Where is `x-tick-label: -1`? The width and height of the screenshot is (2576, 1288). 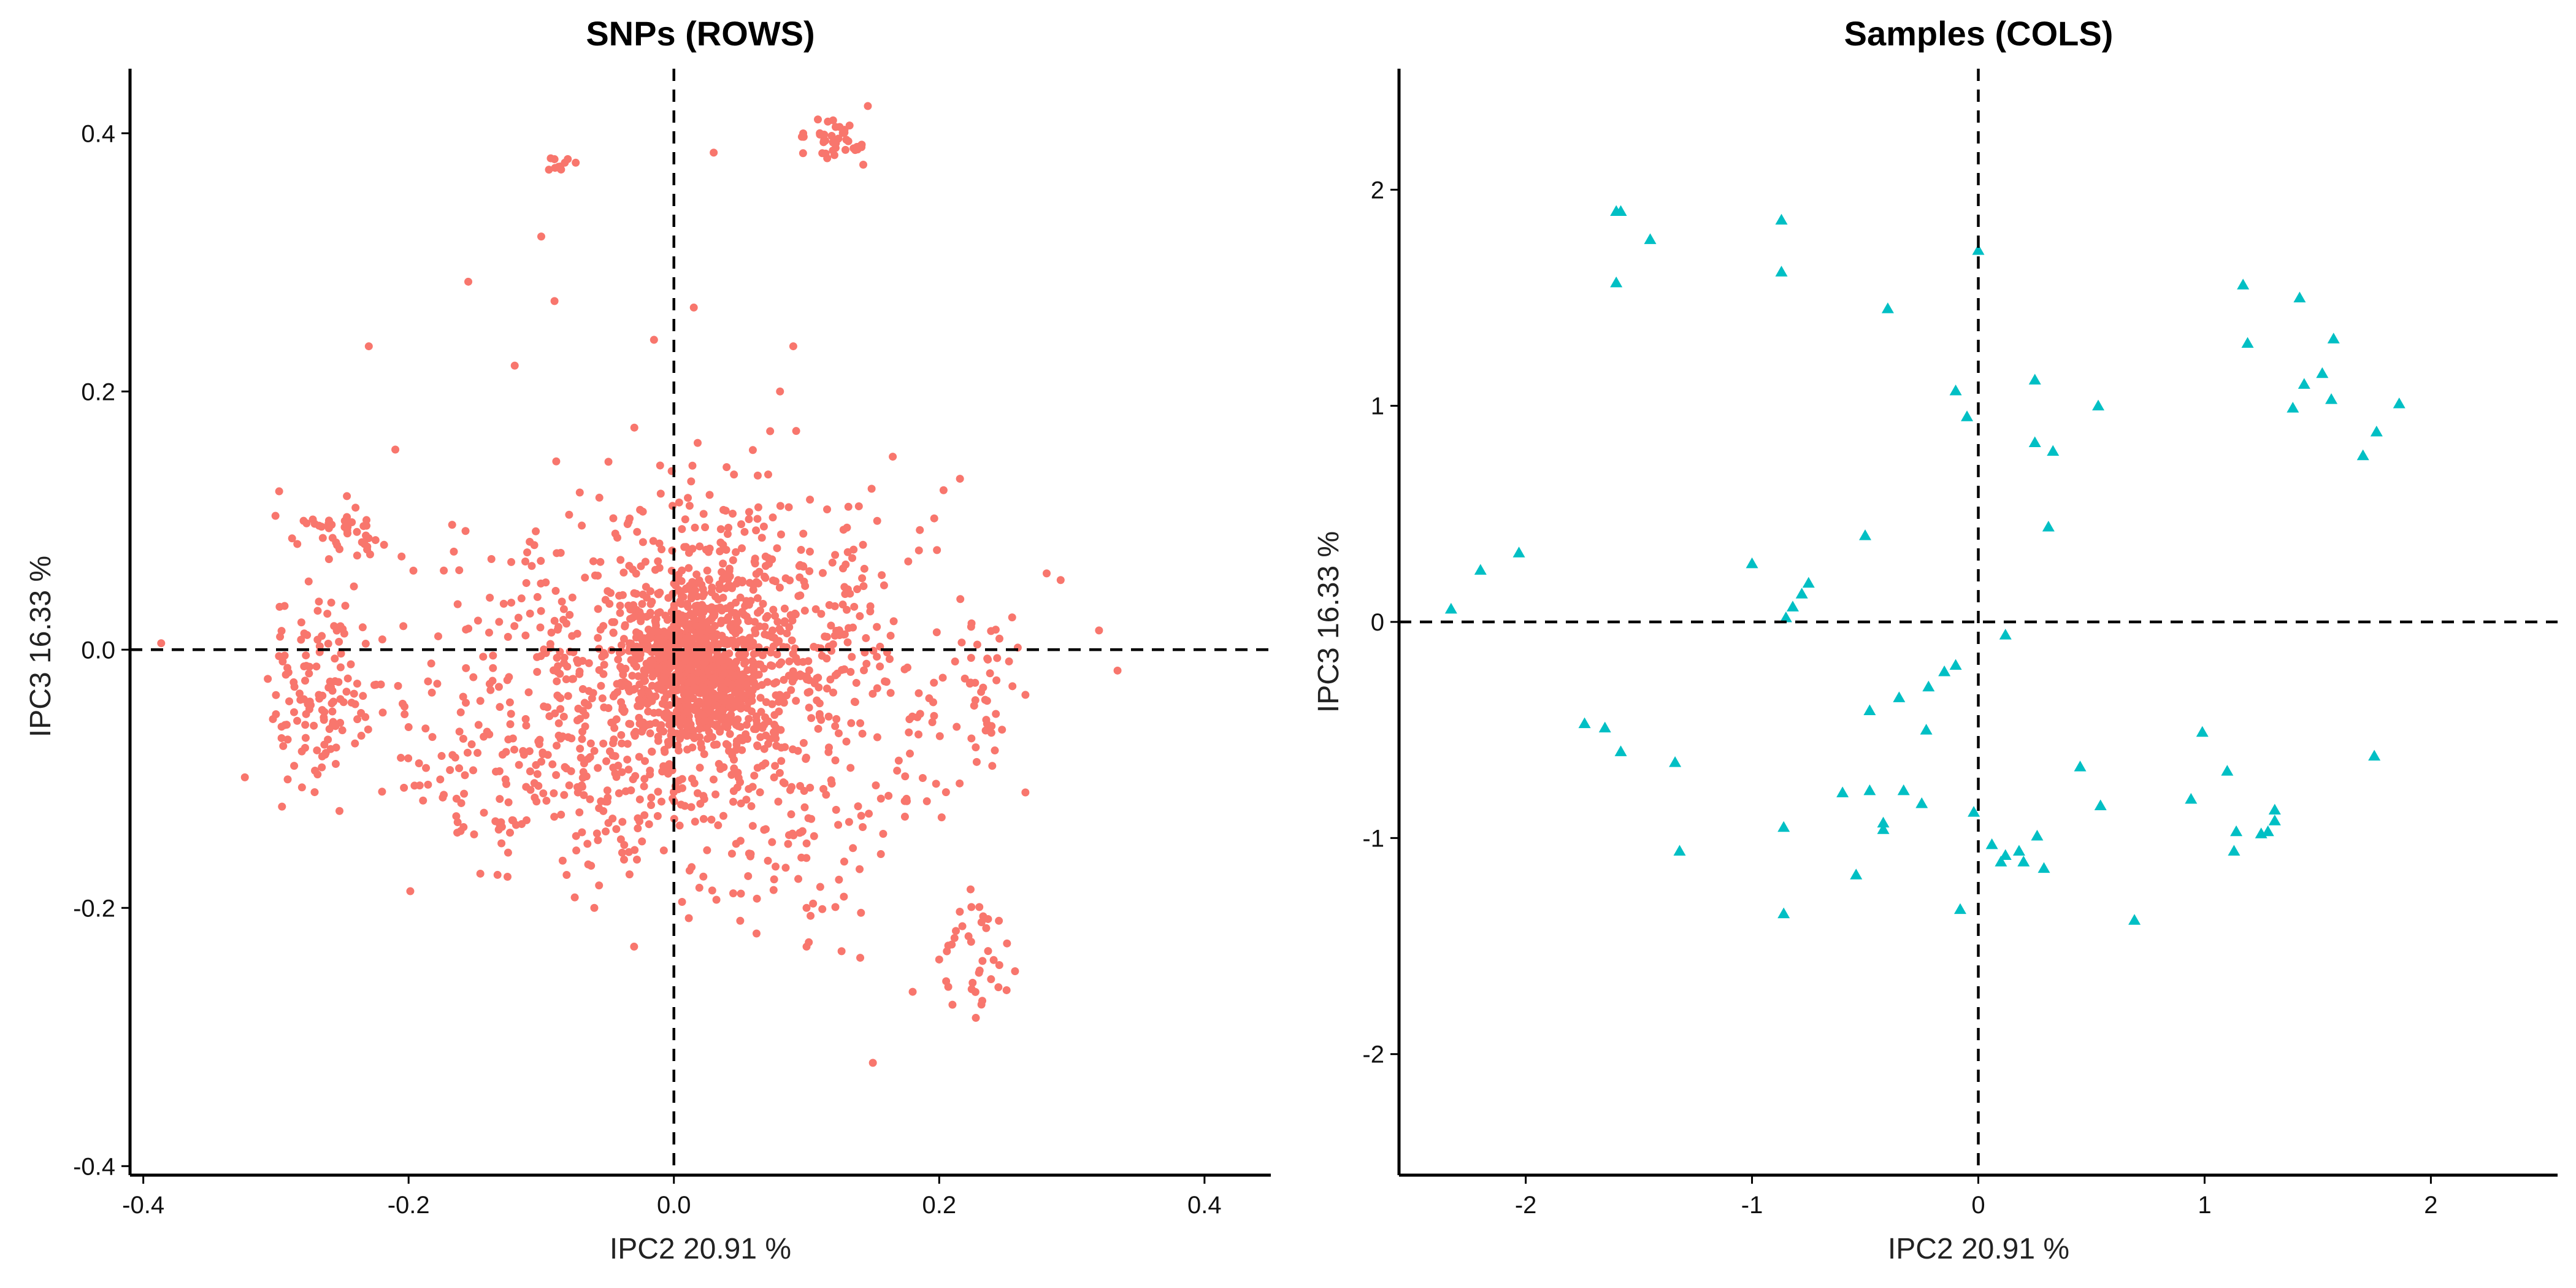
x-tick-label: -1 is located at coordinates (1752, 1205).